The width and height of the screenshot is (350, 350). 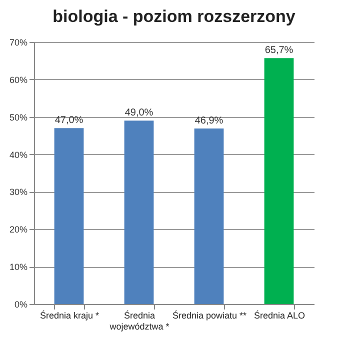 What do you see at coordinates (209, 120) in the screenshot?
I see `data-label: 46,9%` at bounding box center [209, 120].